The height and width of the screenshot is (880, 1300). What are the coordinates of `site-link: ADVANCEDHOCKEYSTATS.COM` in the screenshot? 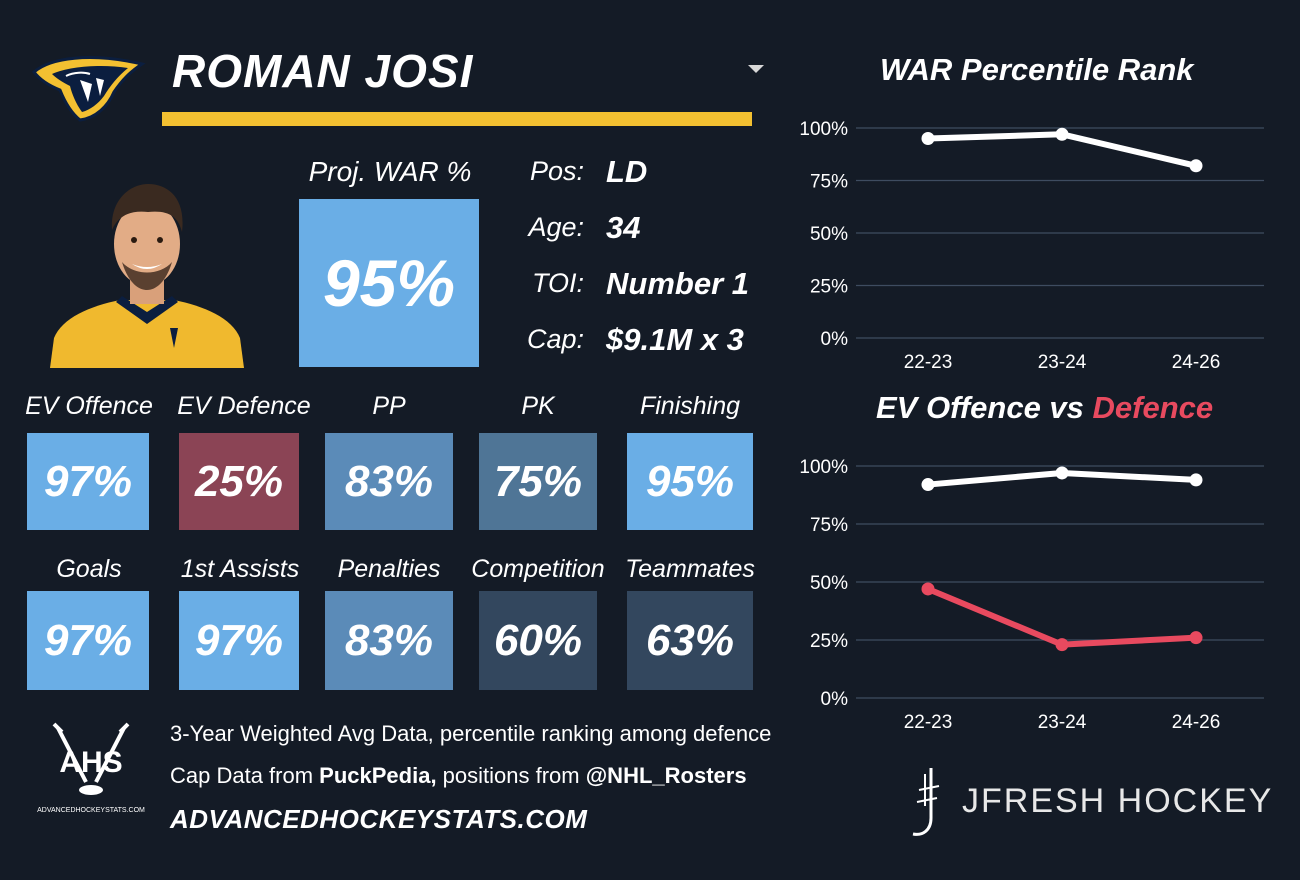 It's located at (379, 819).